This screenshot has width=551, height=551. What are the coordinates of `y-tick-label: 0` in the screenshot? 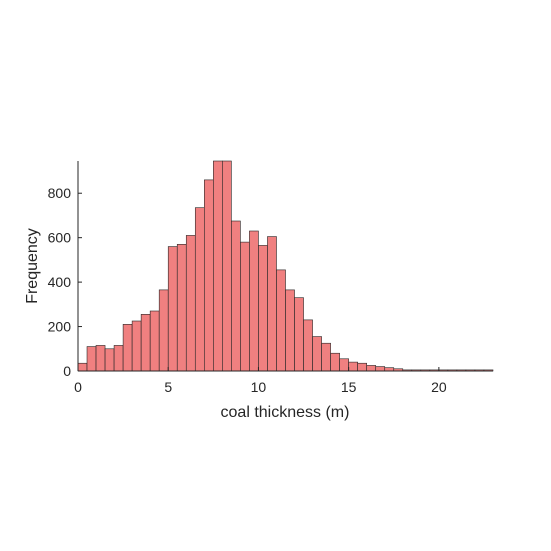 It's located at (67, 371).